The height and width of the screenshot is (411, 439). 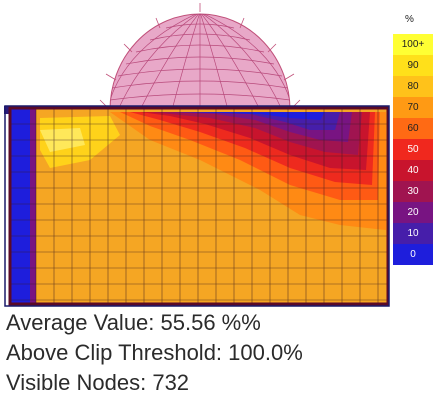 I want to click on legend-swatch: 0, so click(x=413, y=254).